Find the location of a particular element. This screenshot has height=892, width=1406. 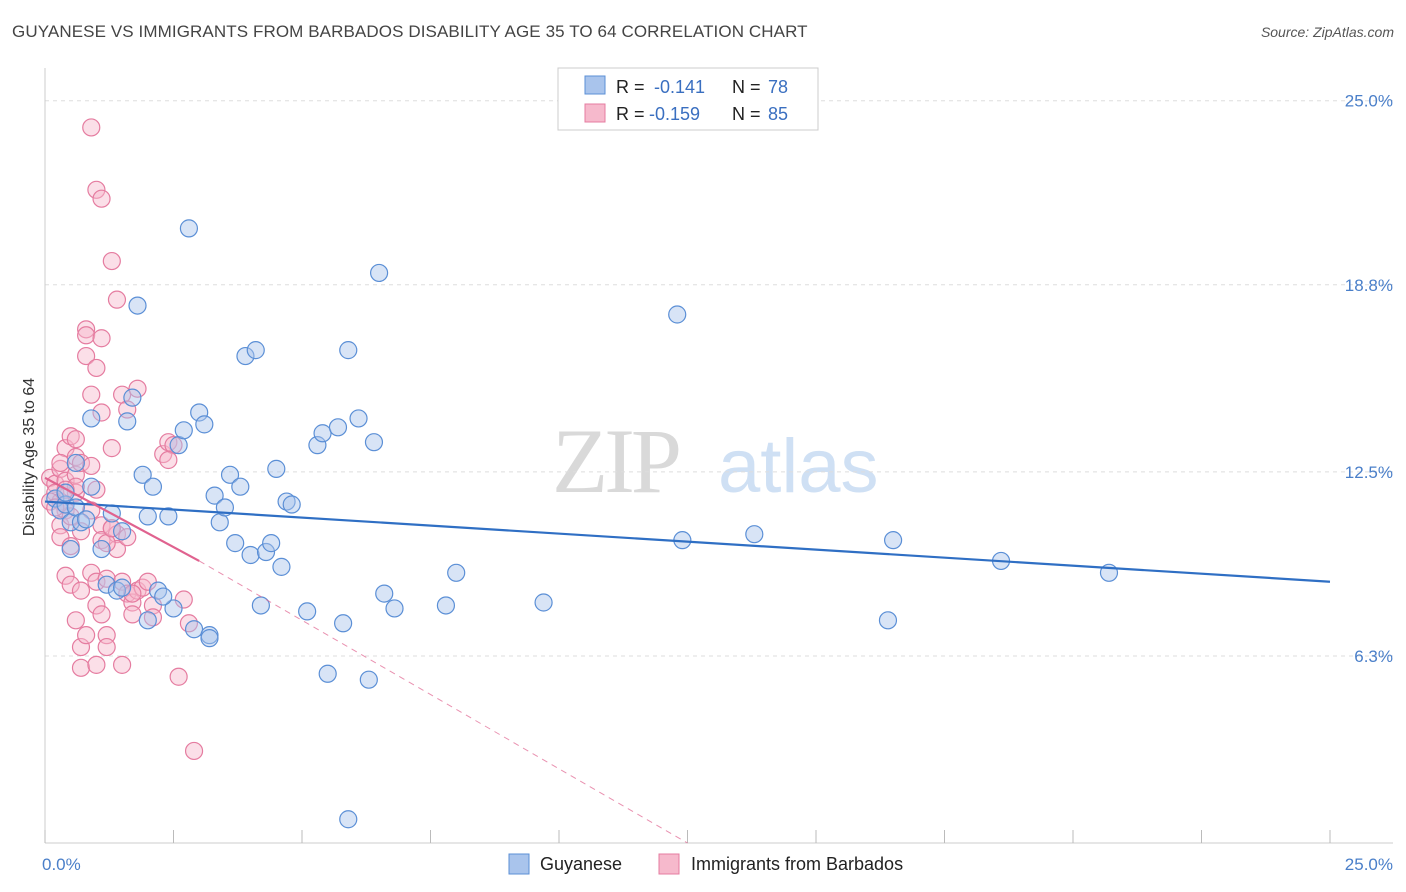

watermark-atlas: atlas is located at coordinates (798, 466).